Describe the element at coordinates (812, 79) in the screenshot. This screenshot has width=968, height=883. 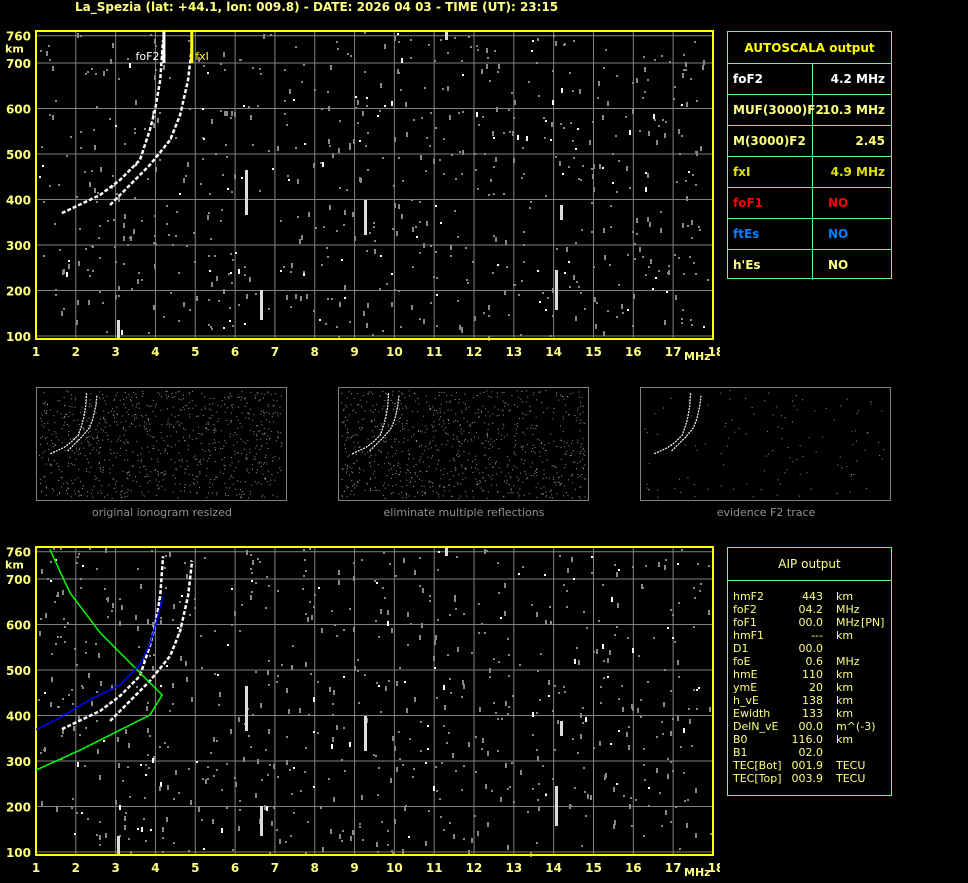
I see `column-divider` at that location.